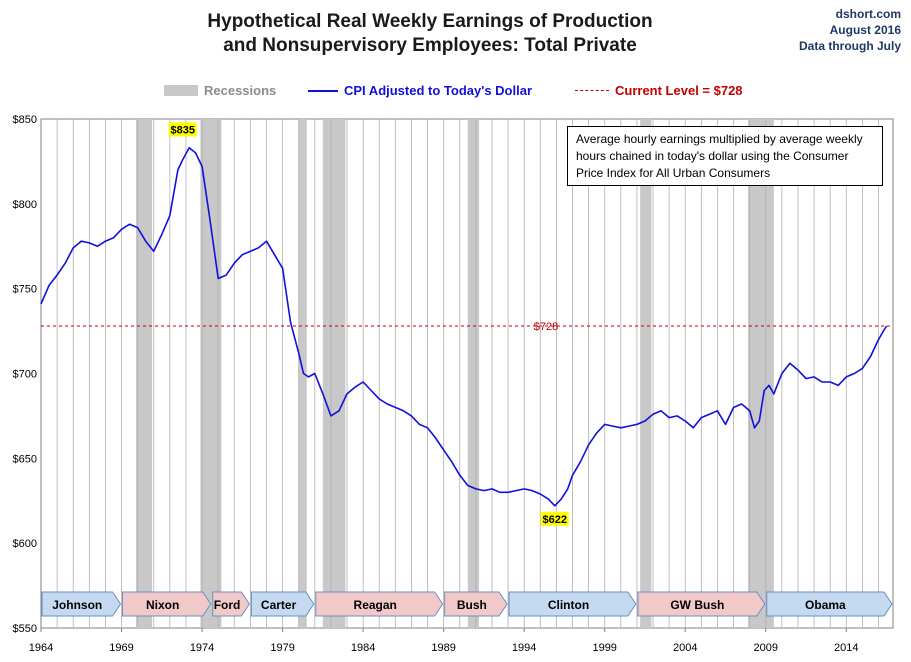 This screenshot has height=662, width=911. What do you see at coordinates (282, 648) in the screenshot?
I see `x-tick-label-1979: 1979` at bounding box center [282, 648].